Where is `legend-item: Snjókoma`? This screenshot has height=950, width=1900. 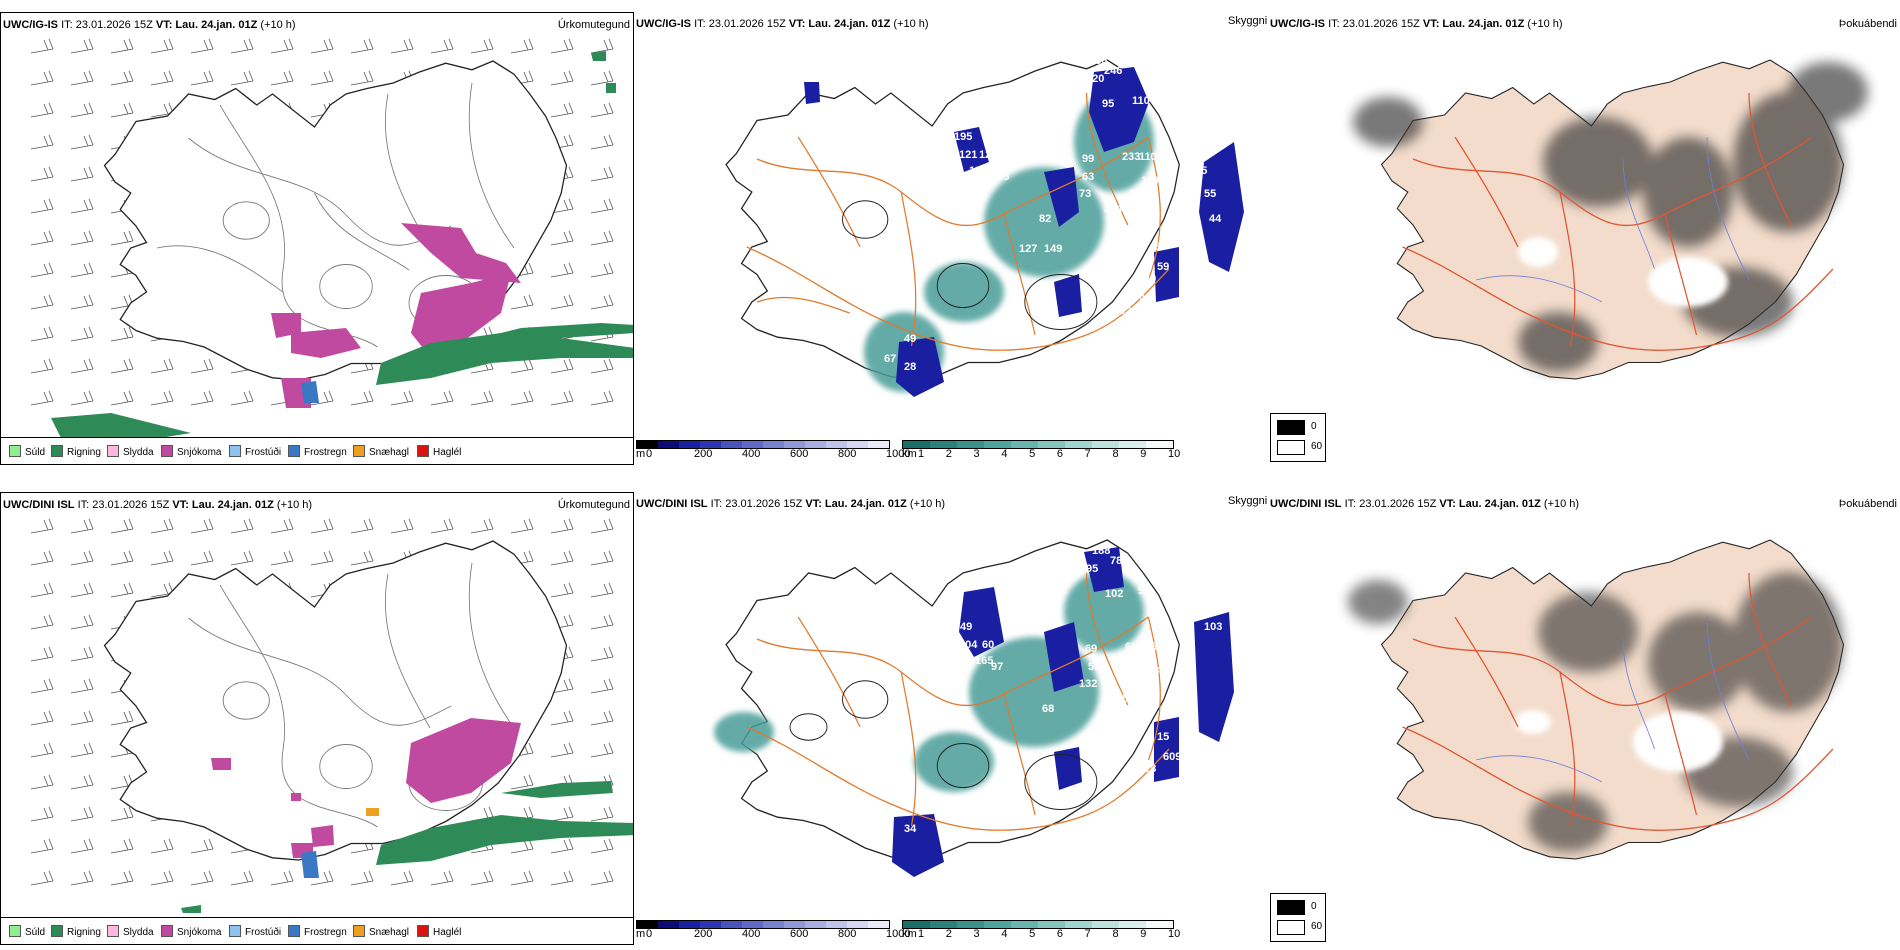
legend-item: Snjókoma is located at coordinates (191, 451).